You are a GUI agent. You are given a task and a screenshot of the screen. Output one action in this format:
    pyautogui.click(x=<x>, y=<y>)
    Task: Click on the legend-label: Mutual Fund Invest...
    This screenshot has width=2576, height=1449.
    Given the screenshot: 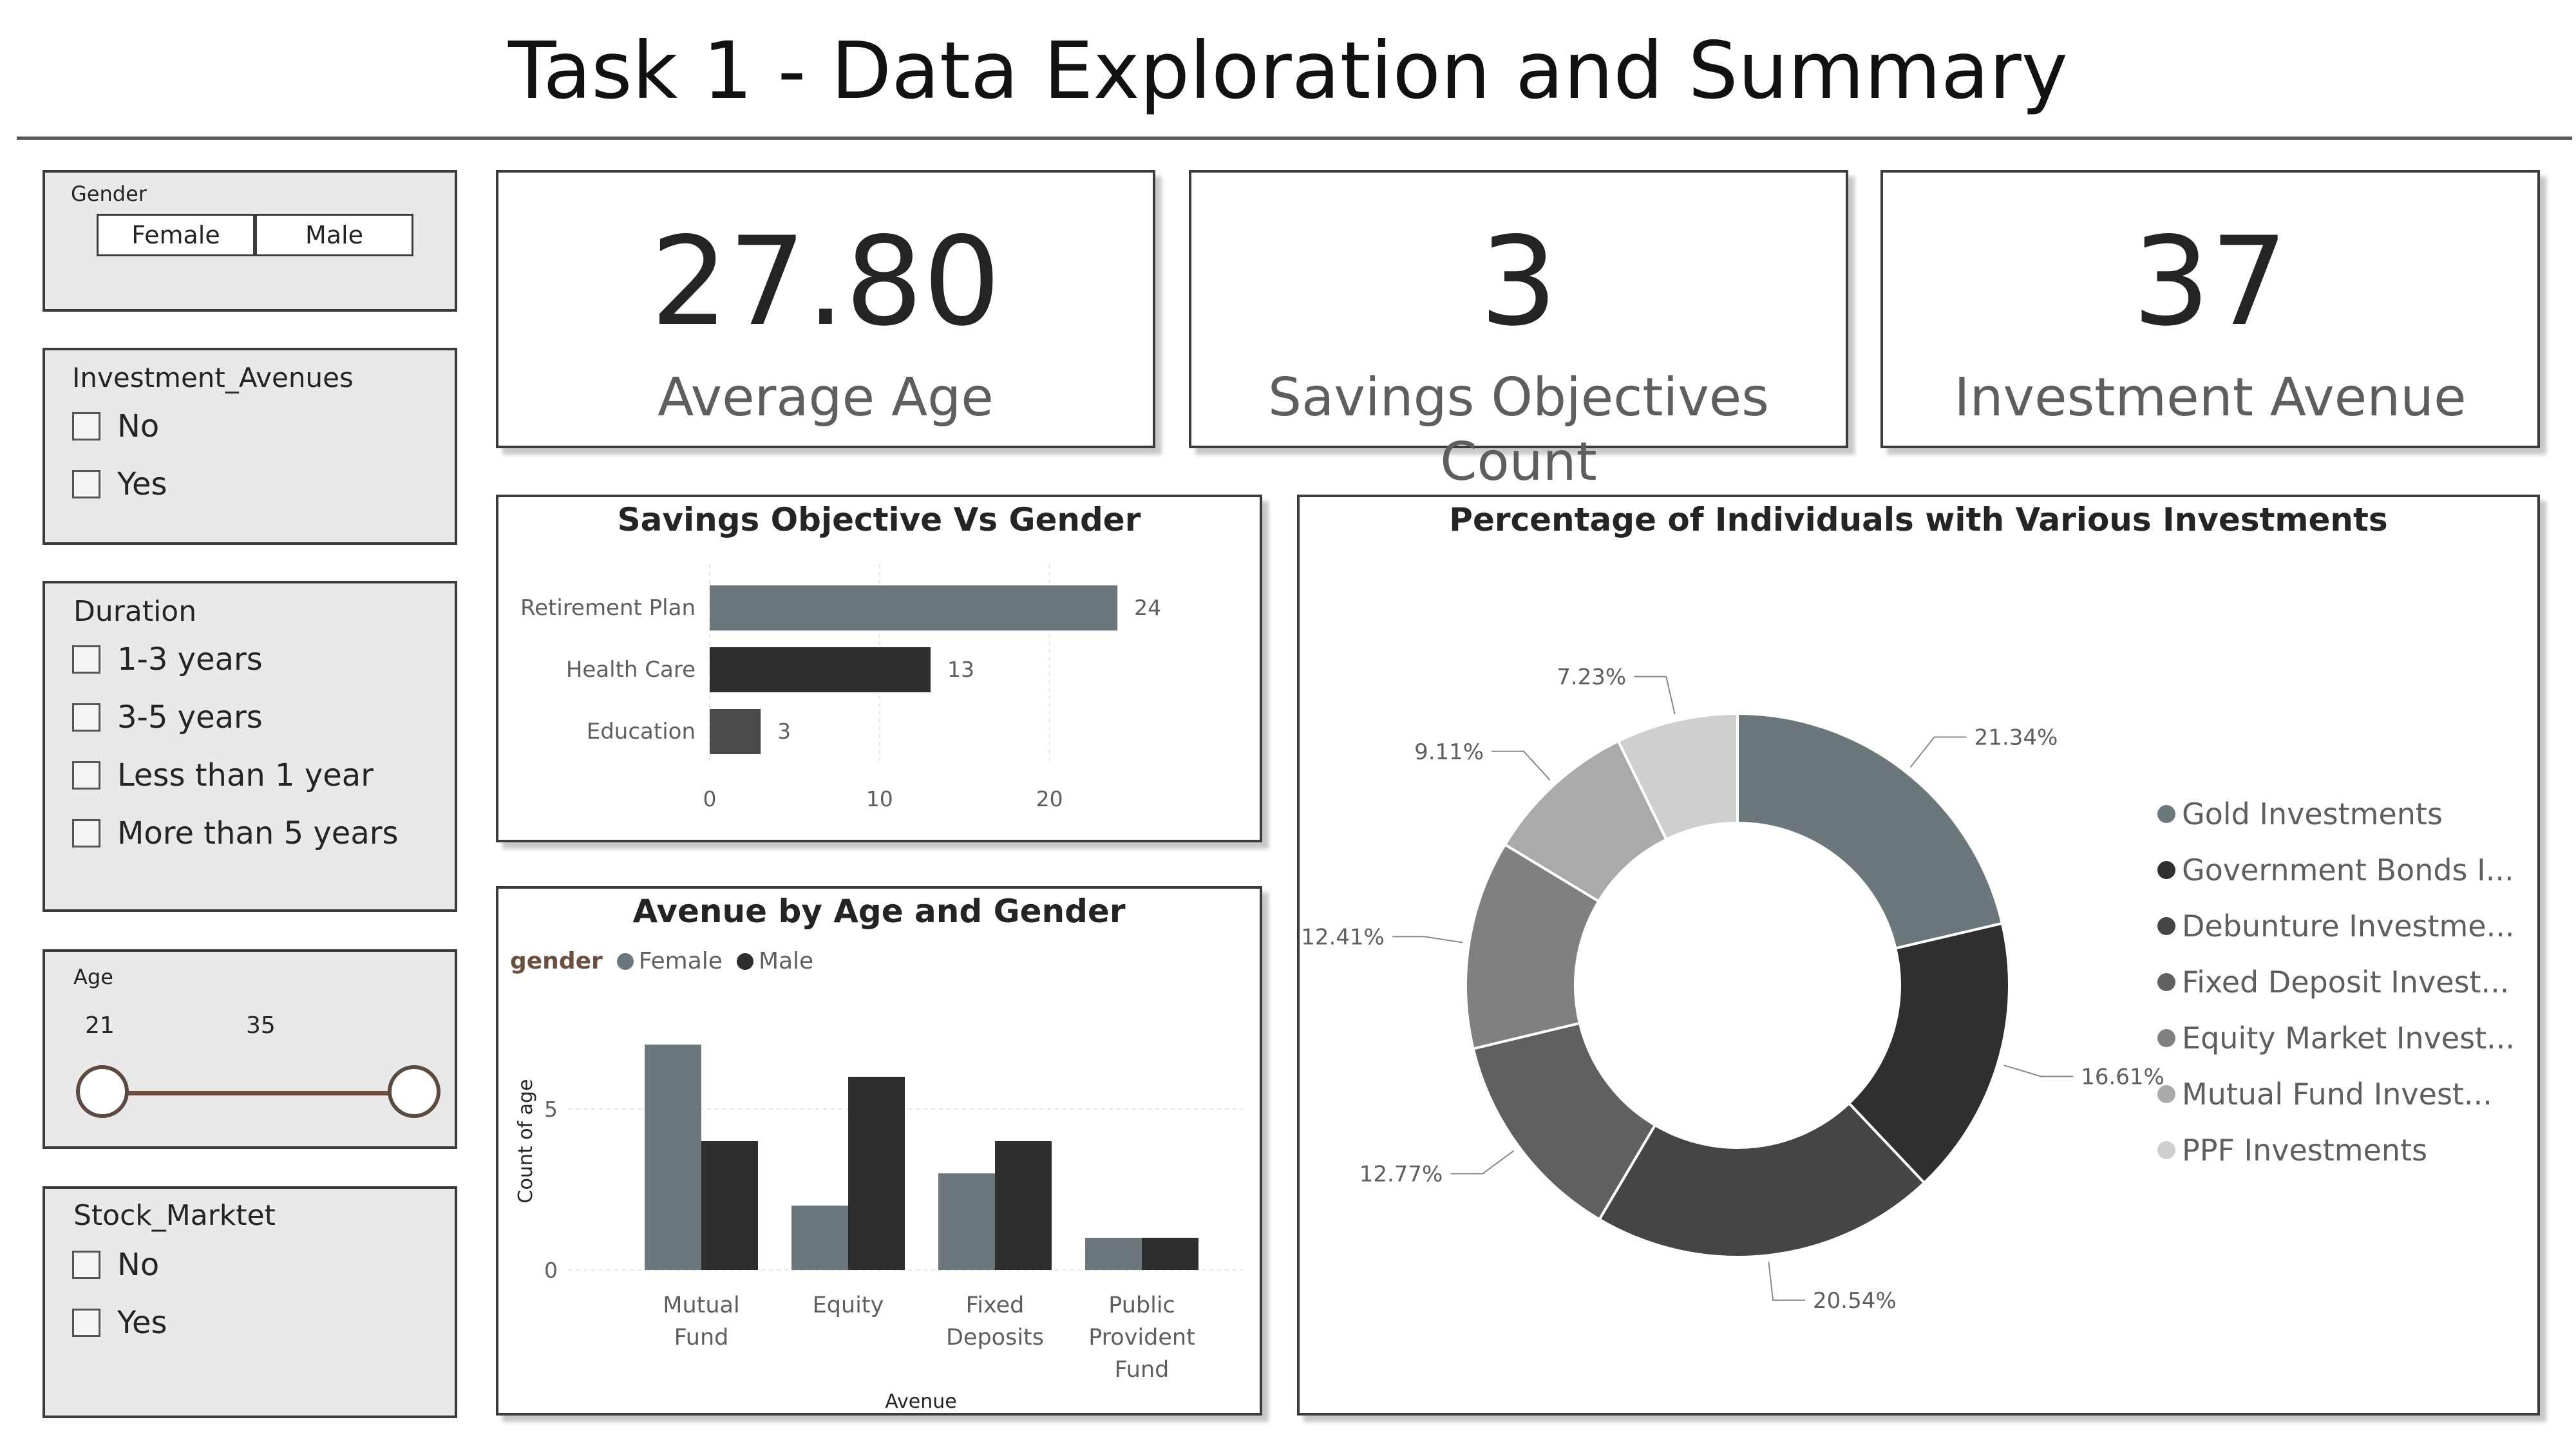 What is the action you would take?
    pyautogui.click(x=2337, y=1094)
    